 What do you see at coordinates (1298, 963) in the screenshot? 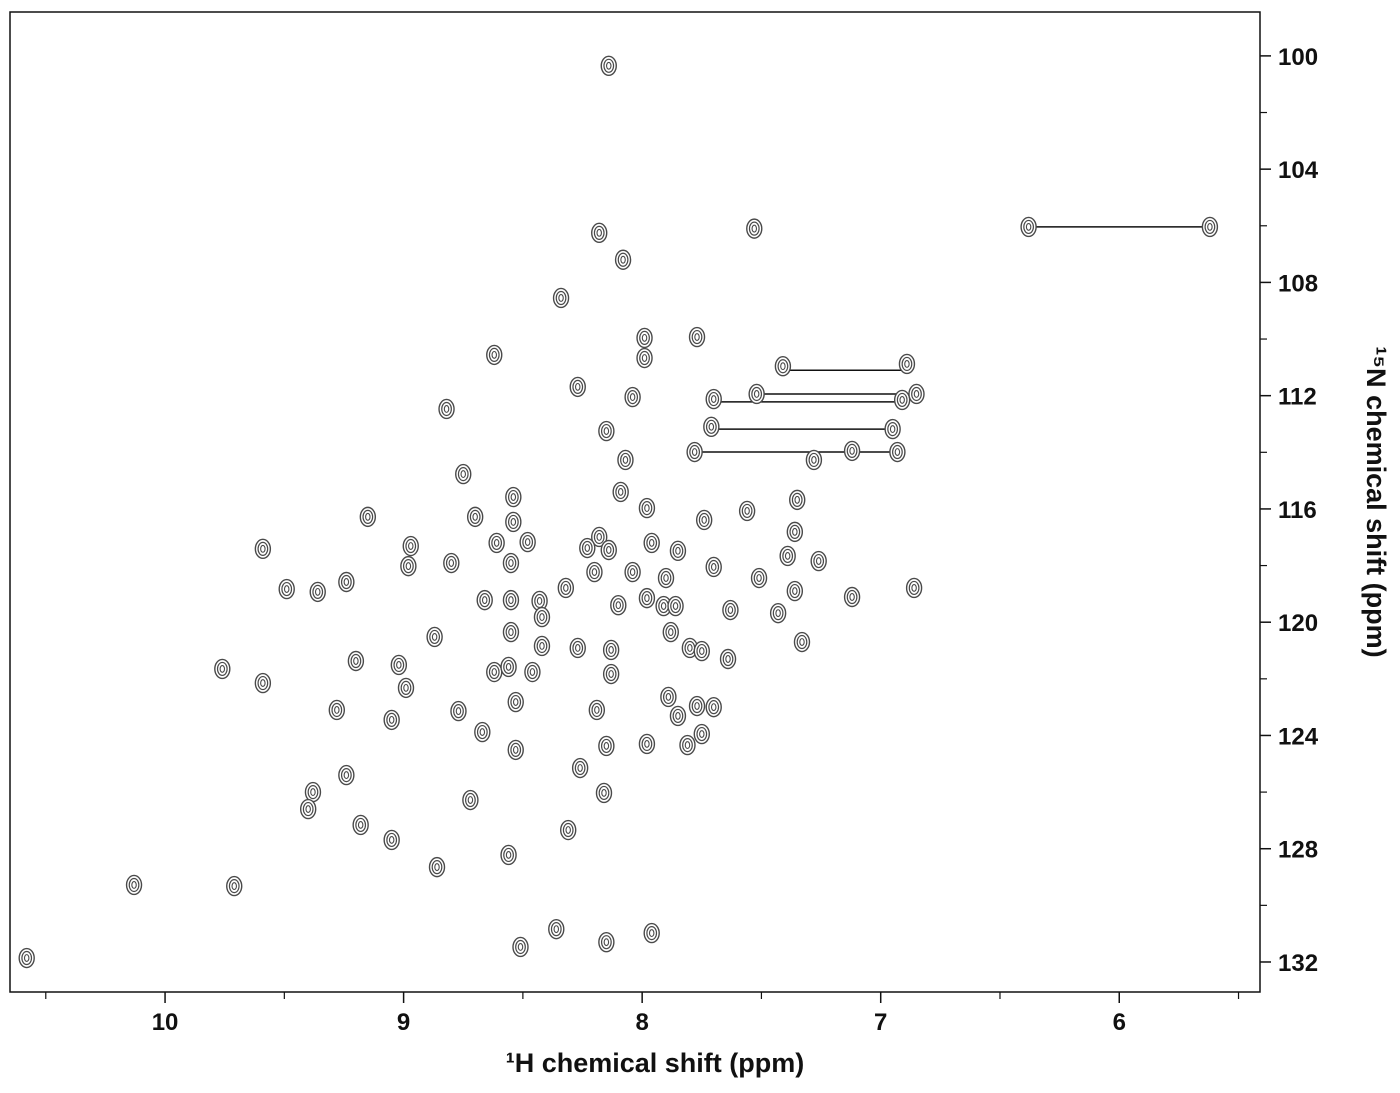
I see `y-tick-label: 132` at bounding box center [1298, 963].